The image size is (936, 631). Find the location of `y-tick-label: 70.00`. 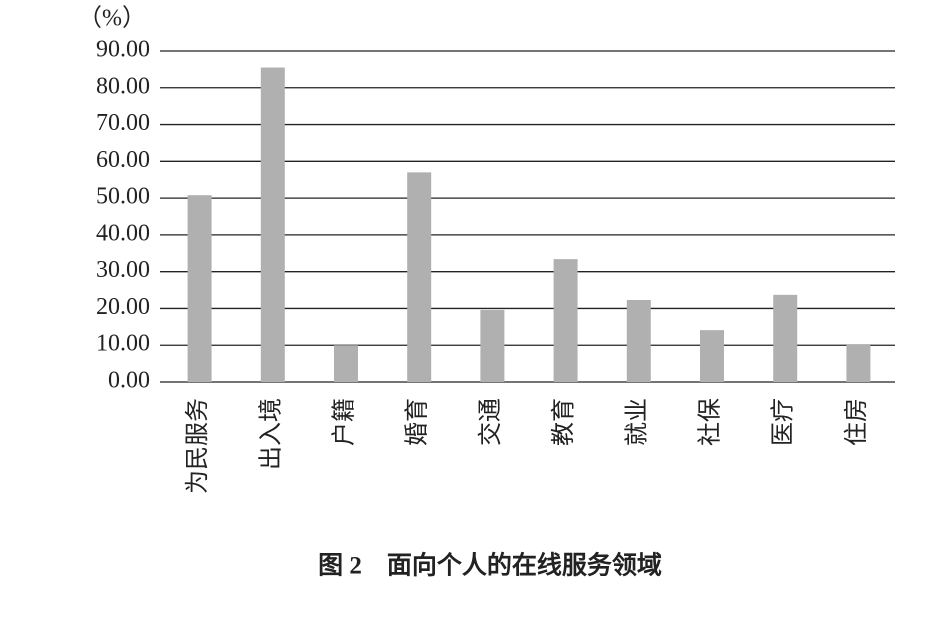

y-tick-label: 70.00 is located at coordinates (123, 123).